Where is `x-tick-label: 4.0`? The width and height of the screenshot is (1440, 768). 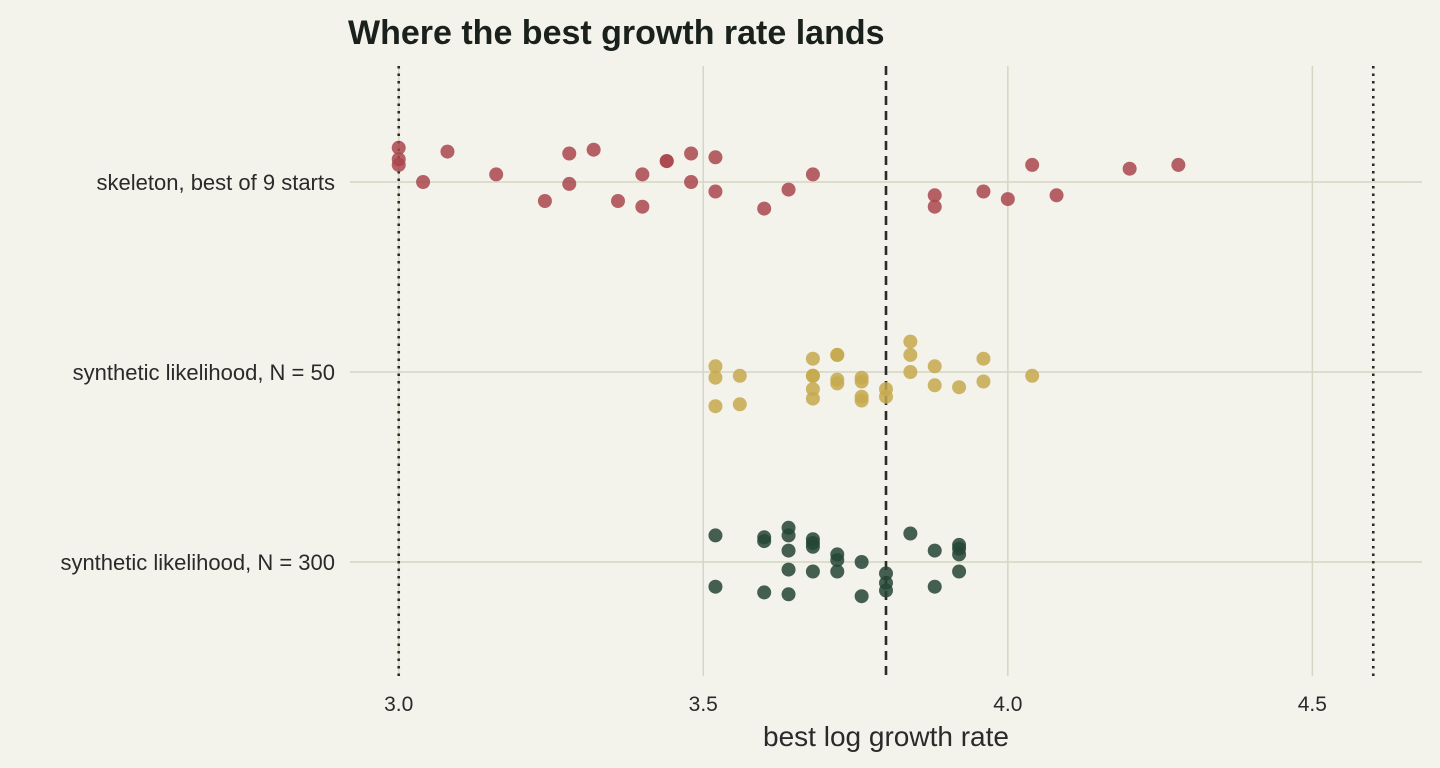
x-tick-label: 4.0 is located at coordinates (1007, 704).